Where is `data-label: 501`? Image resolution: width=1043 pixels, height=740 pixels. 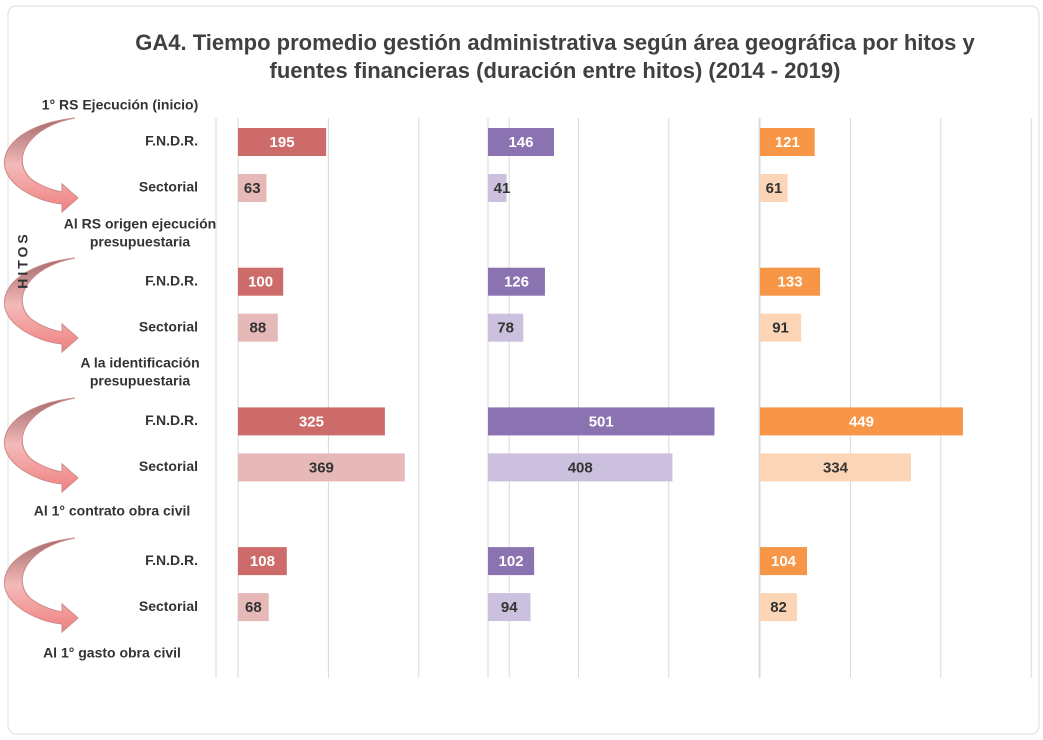
data-label: 501 is located at coordinates (601, 421).